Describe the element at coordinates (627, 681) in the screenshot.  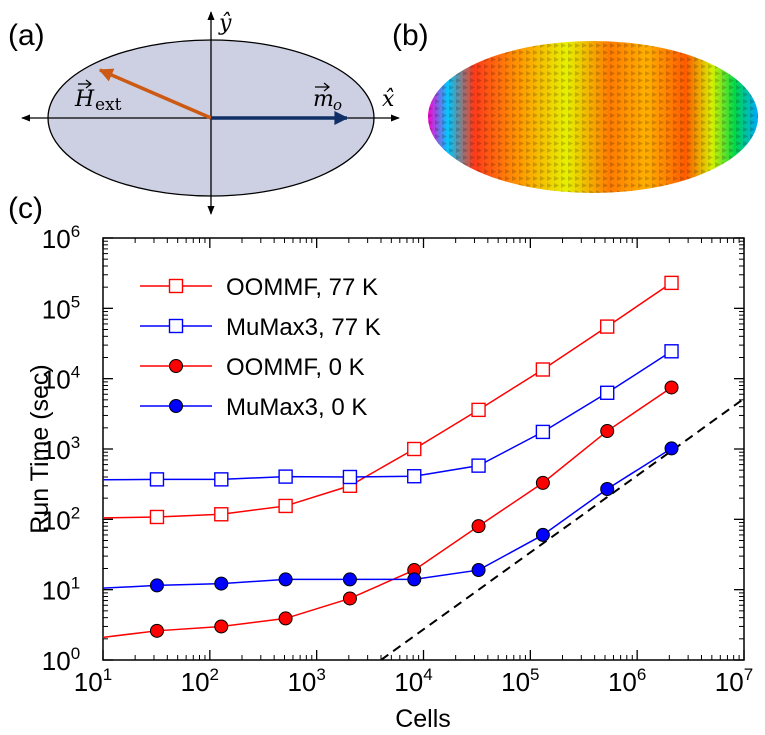
I see `x-tick-label: 10⁶` at that location.